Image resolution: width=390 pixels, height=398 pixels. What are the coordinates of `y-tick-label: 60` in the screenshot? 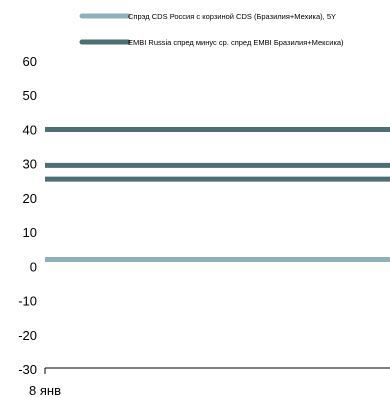 It's located at (30, 61).